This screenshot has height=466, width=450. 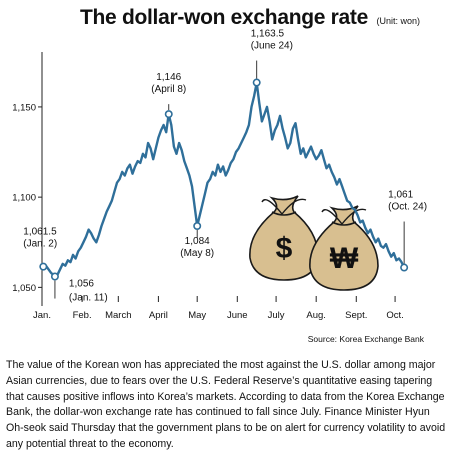 What do you see at coordinates (82, 315) in the screenshot?
I see `x-tick-label: Feb.` at bounding box center [82, 315].